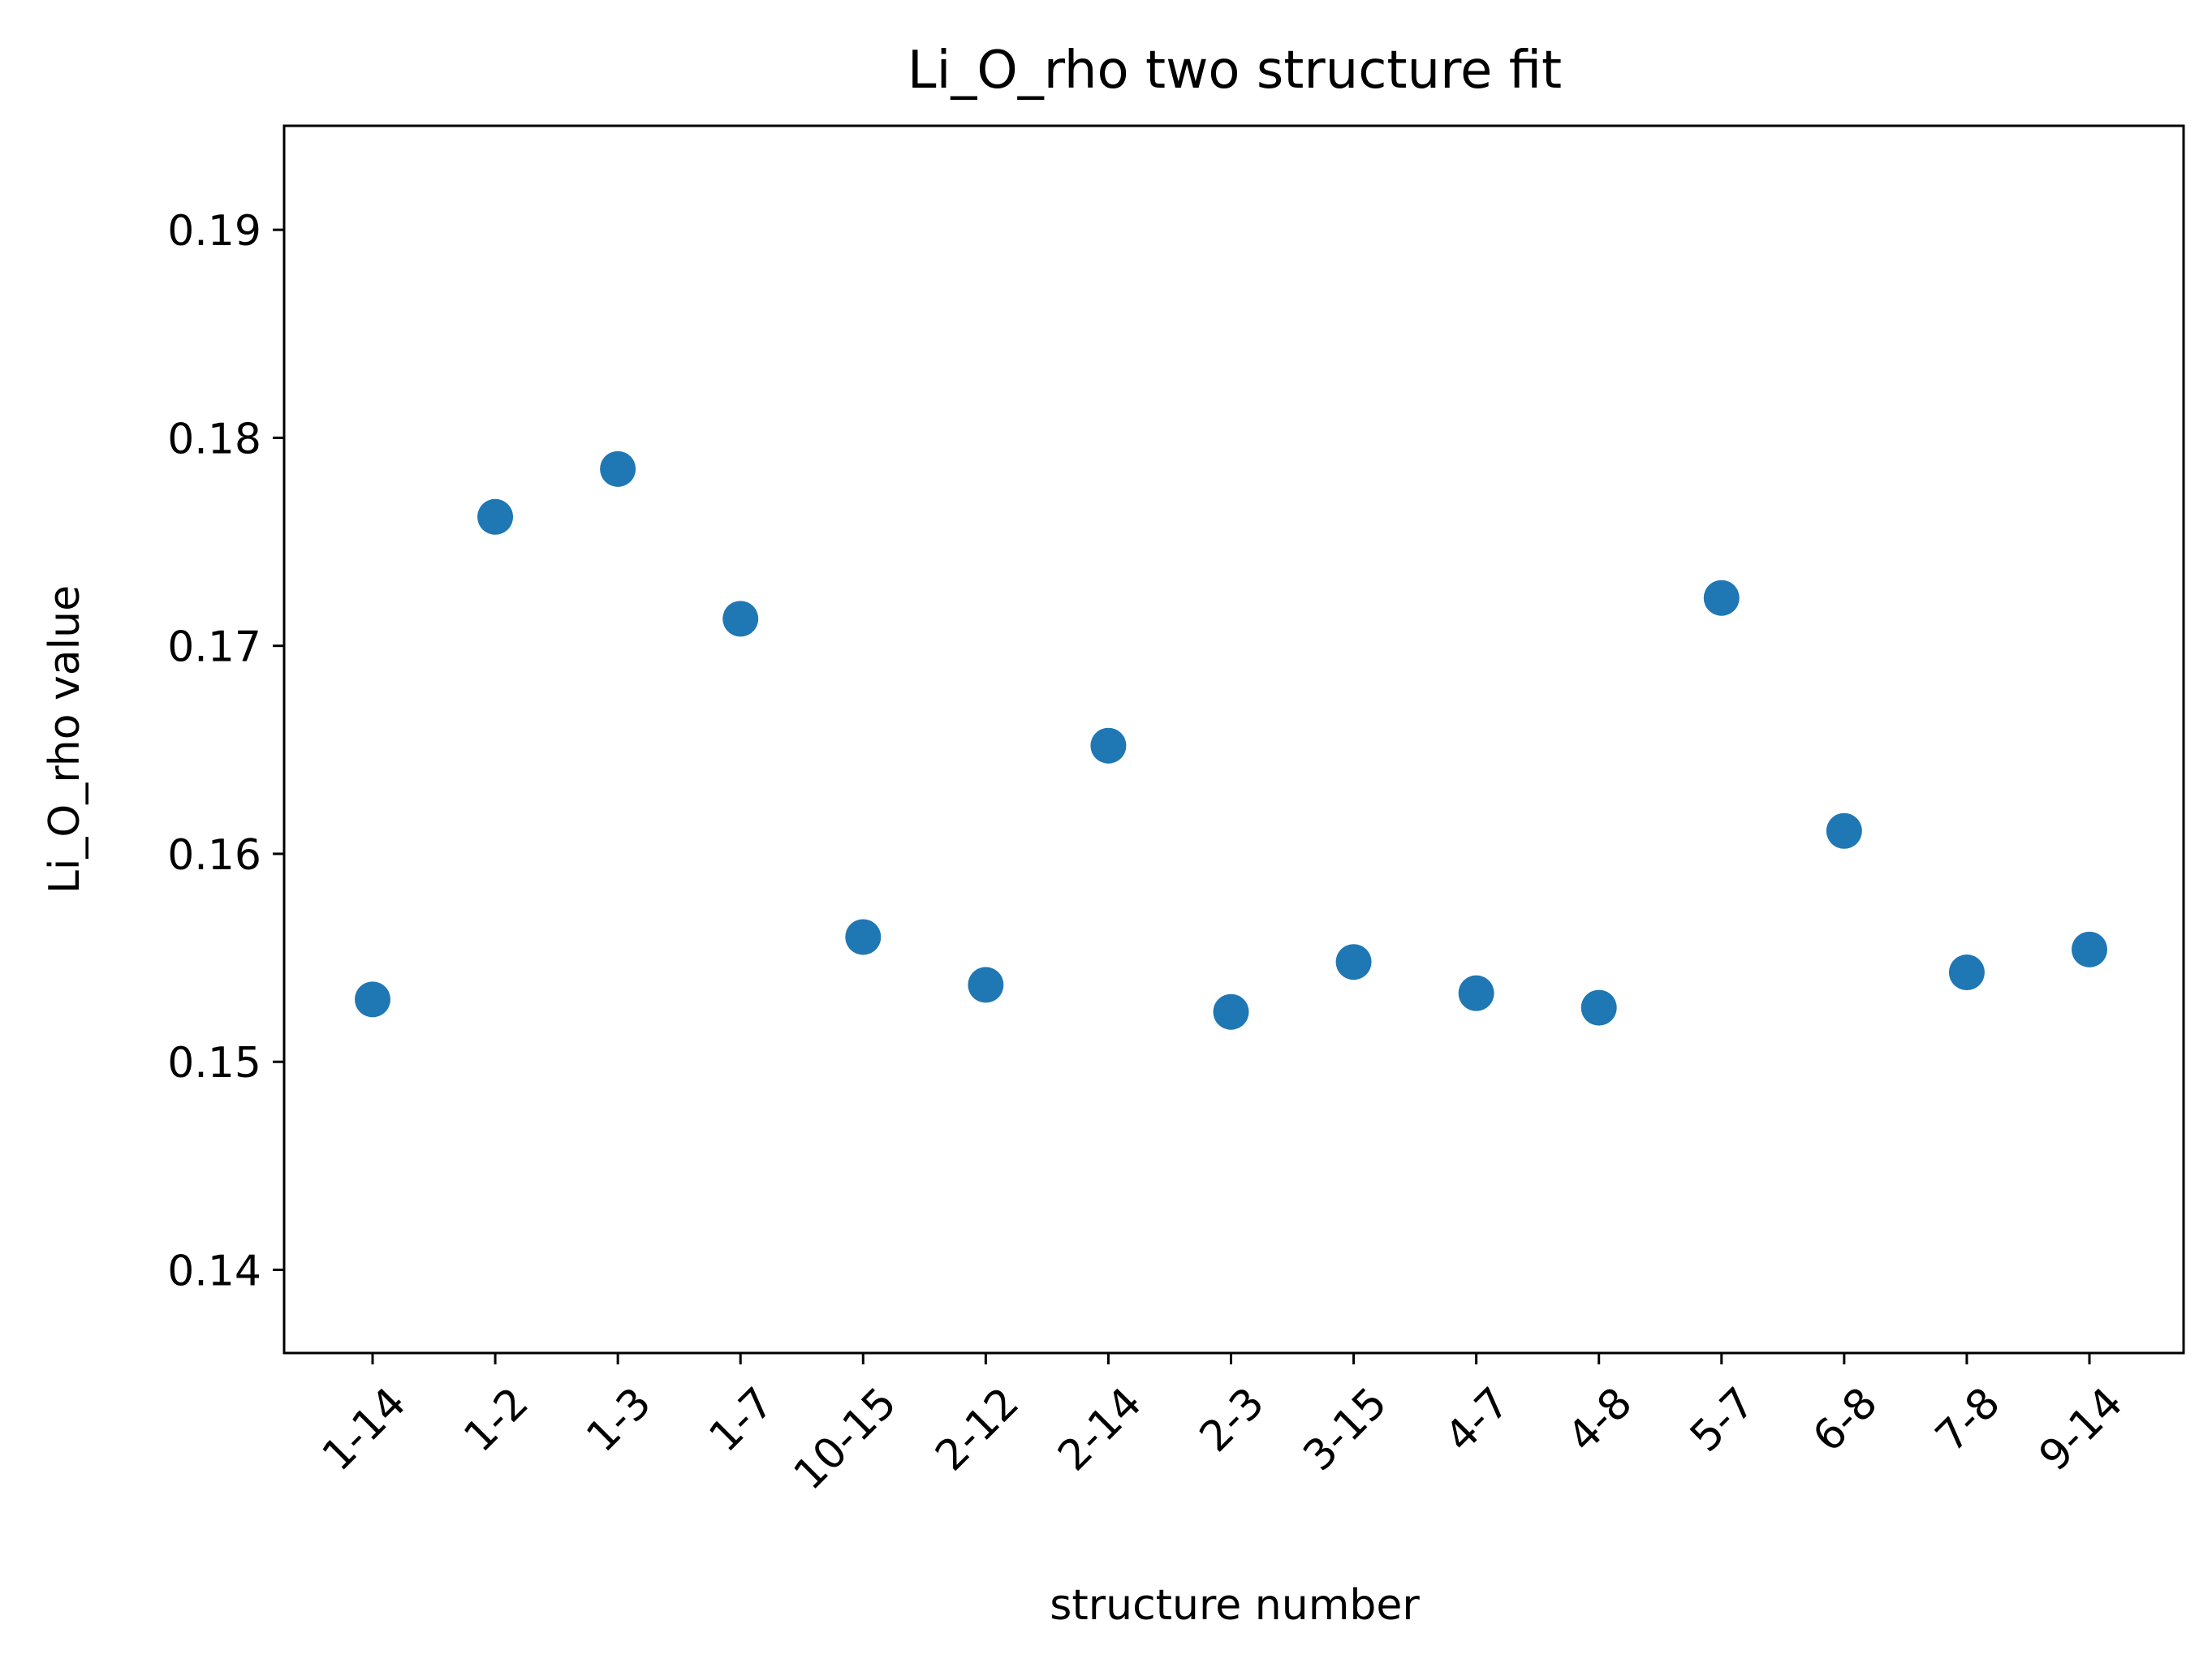 The image size is (2212, 1672). I want to click on x-axis-label: structure number, so click(1235, 1605).